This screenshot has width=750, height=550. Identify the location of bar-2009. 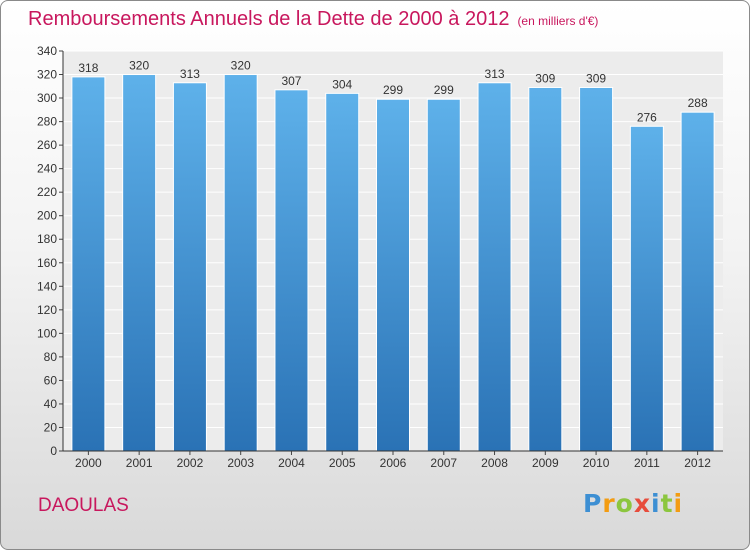
(545, 269).